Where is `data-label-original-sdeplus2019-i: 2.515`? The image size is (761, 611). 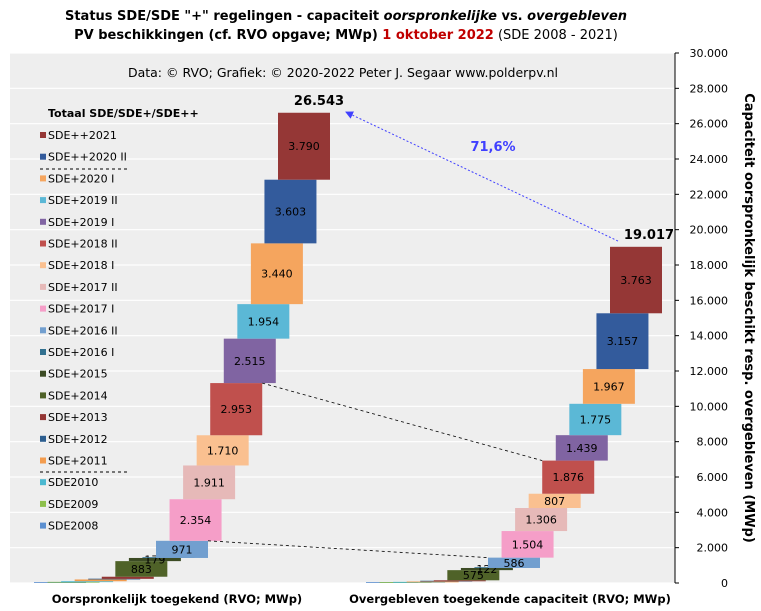
data-label-original-sdeplus2019-i: 2.515 is located at coordinates (250, 361).